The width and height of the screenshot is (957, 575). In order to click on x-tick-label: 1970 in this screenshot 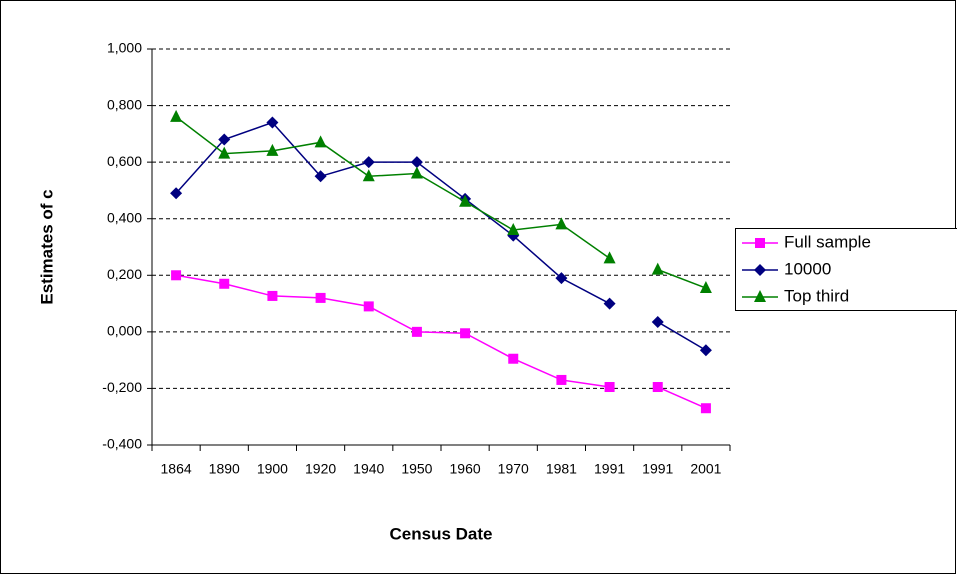, I will do `click(513, 469)`.